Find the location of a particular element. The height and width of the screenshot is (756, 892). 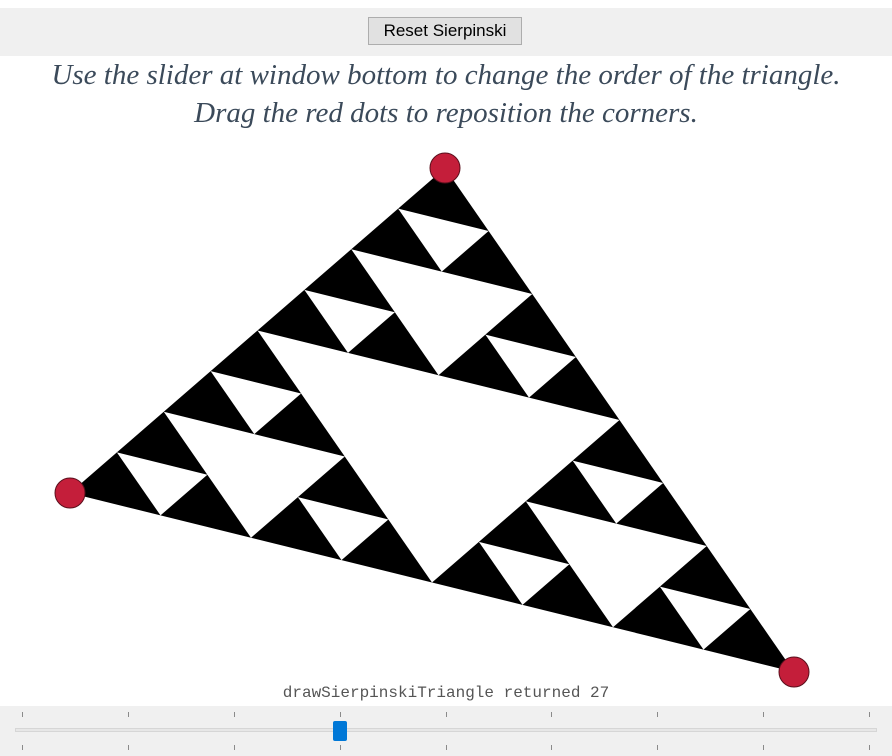

order-slider is located at coordinates (446, 731).